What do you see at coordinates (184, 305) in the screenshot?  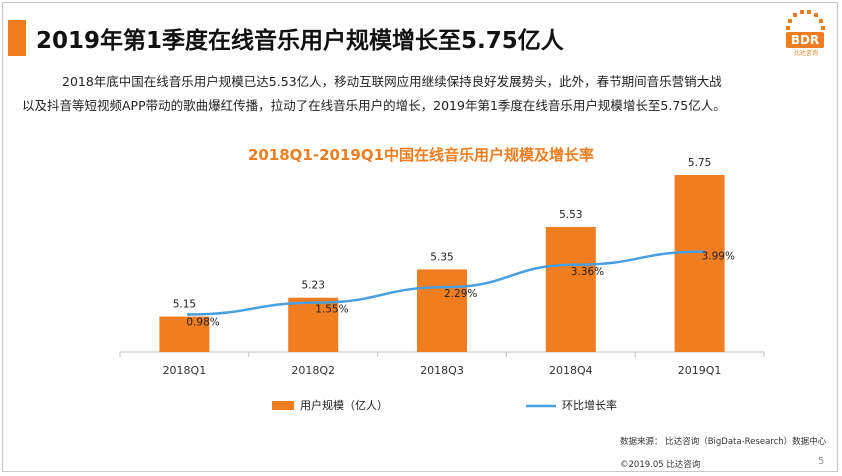 I see `bar-value-label: 5.15` at bounding box center [184, 305].